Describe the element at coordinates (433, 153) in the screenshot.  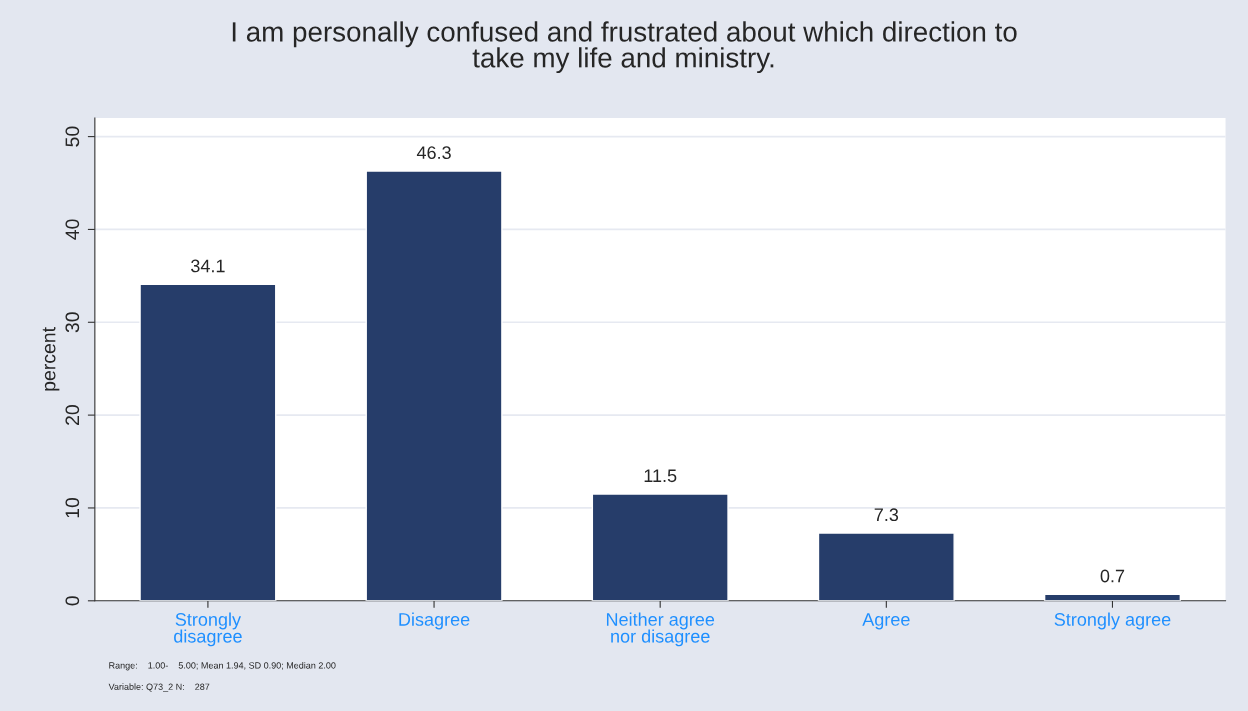
I see `data-label: 46.3` at that location.